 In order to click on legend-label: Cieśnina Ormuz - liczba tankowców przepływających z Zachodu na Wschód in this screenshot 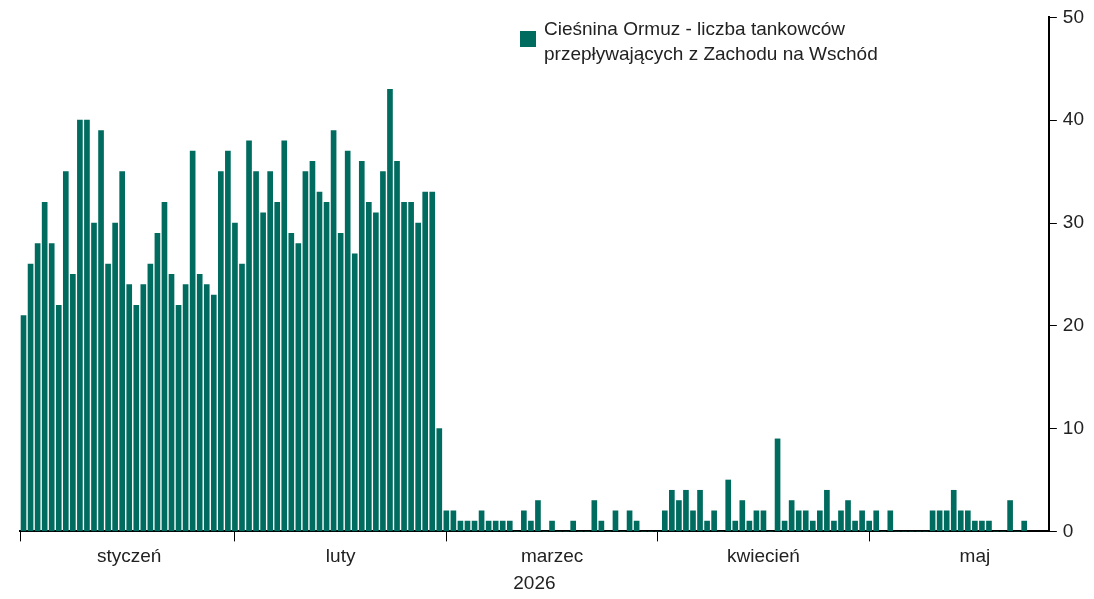, I will do `click(711, 41)`.